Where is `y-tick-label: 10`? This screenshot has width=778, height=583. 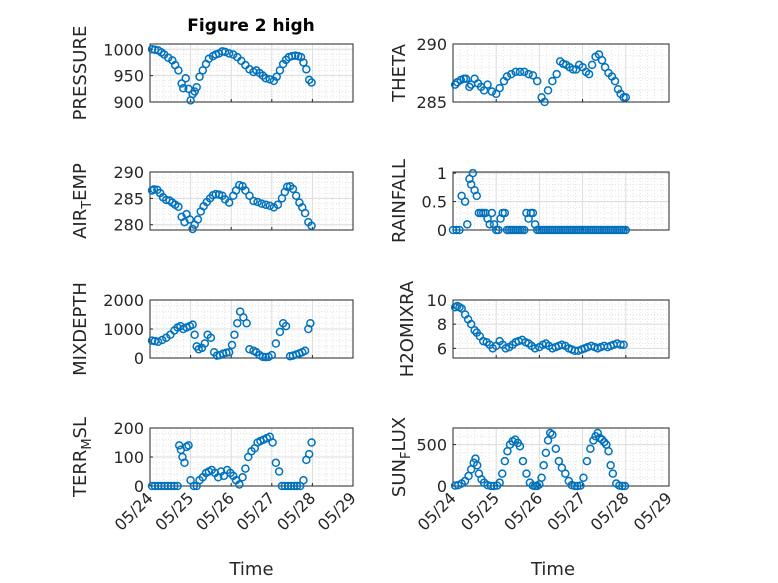 y-tick-label: 10 is located at coordinates (437, 300).